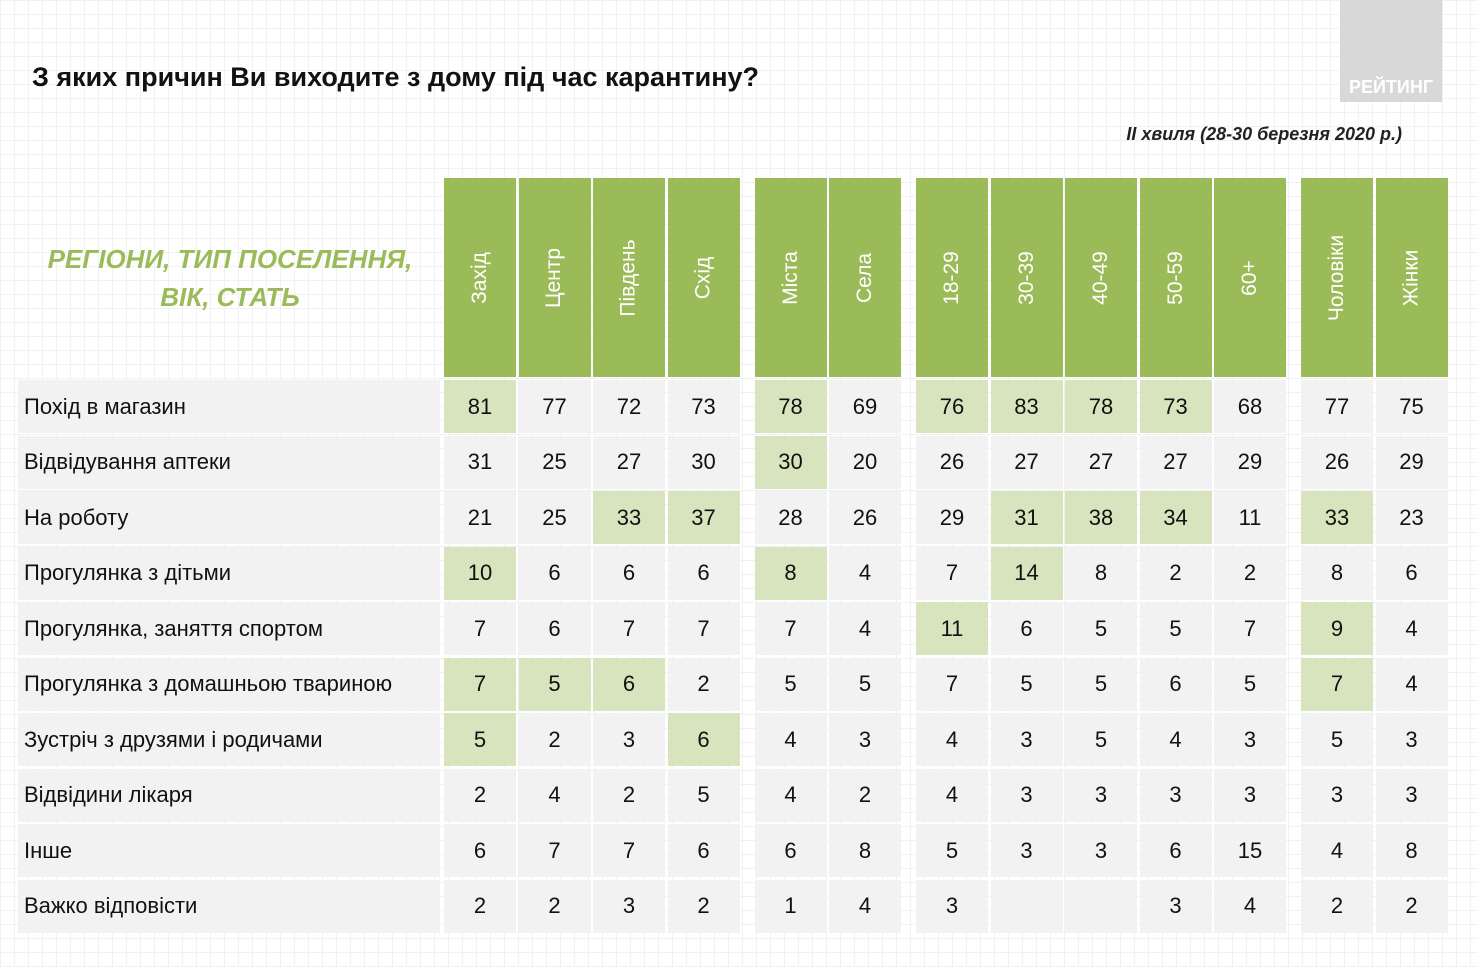 This screenshot has height=967, width=1478. I want to click on column-header: Жінки, so click(1411, 277).